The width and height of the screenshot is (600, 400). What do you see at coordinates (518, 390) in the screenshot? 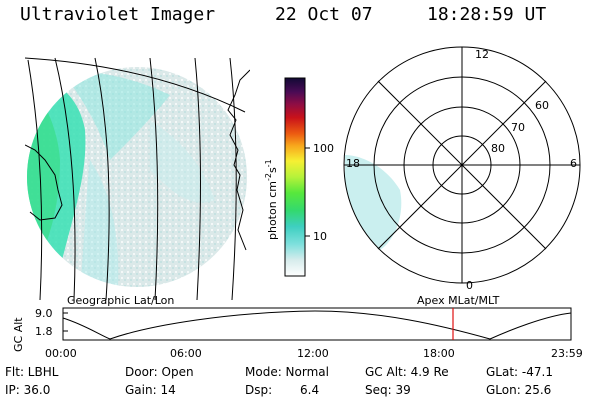
I see `glon-info: GLon: 25.6` at bounding box center [518, 390].